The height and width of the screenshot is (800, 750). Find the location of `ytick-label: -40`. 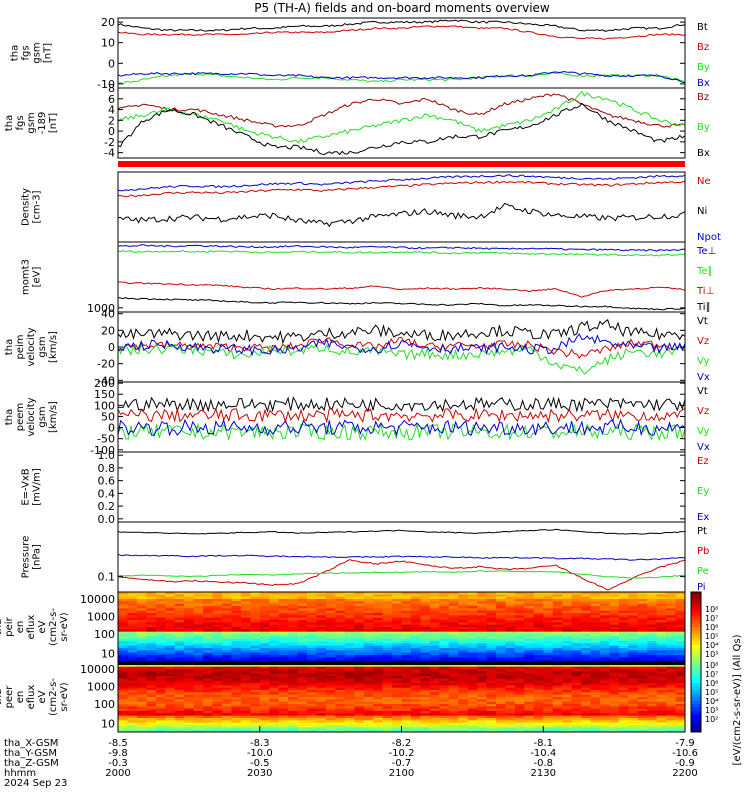

ytick-label: -40 is located at coordinates (106, 380).